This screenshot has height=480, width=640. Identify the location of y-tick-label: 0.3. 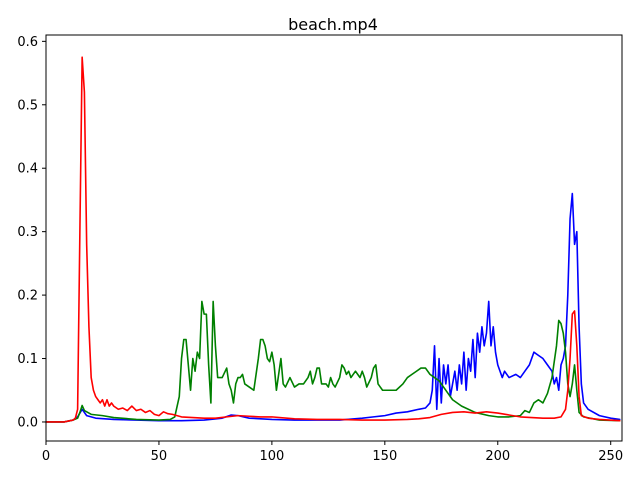
(27, 232).